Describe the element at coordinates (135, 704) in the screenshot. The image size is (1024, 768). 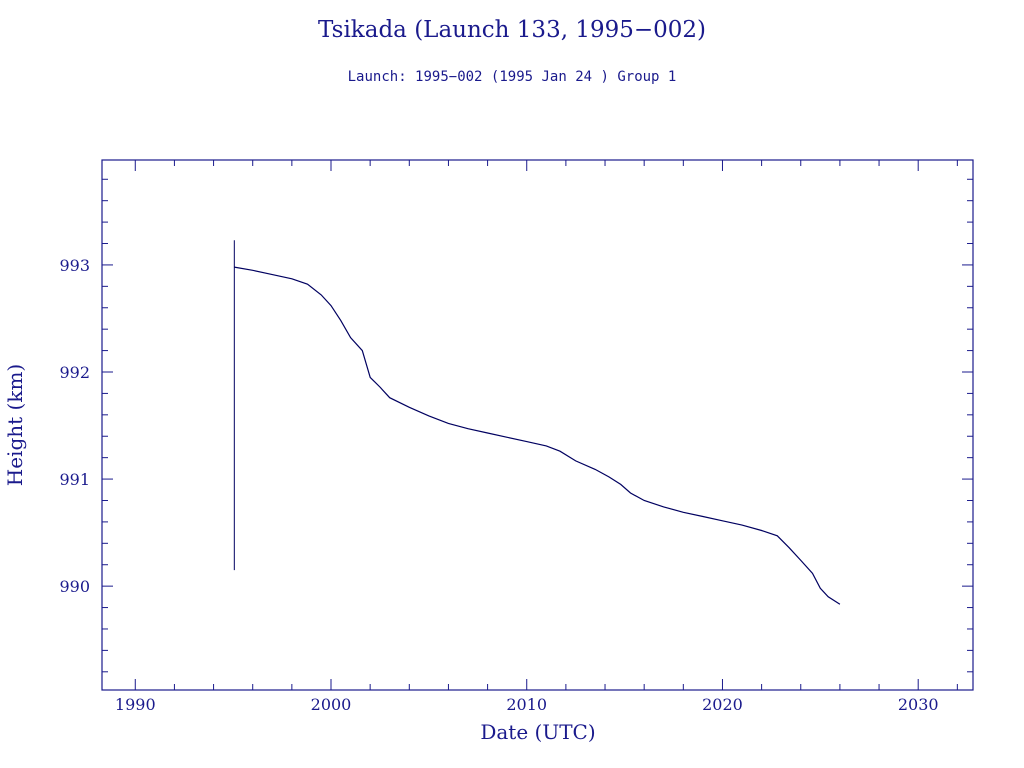
I see `x-tick-label: 1990` at that location.